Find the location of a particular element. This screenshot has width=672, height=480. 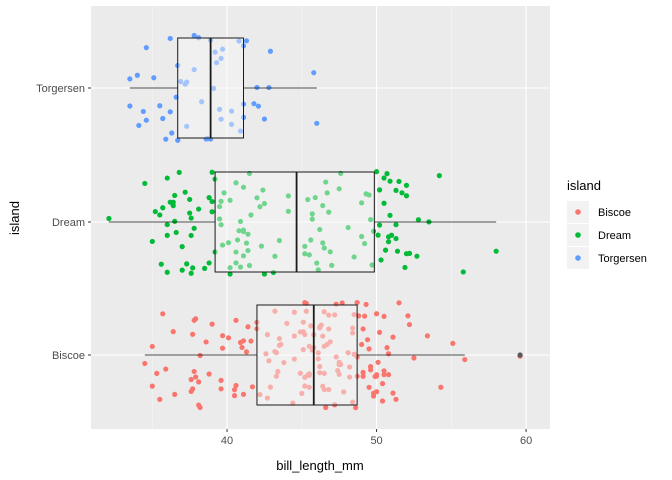

x-tick-label: 50 is located at coordinates (376, 441).